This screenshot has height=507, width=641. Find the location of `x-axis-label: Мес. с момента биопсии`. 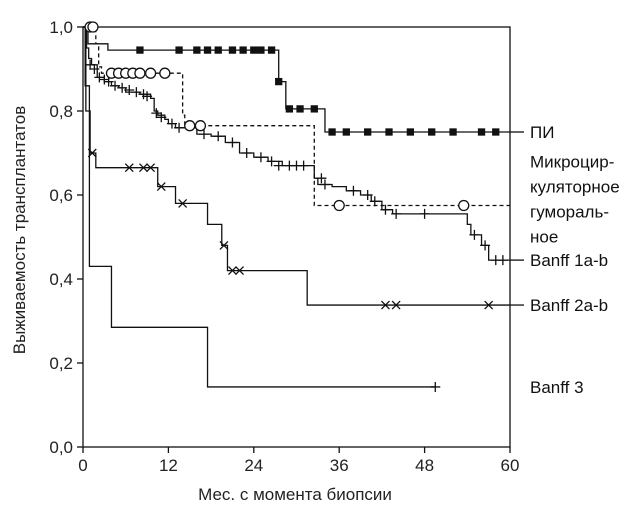

x-axis-label: Мес. с момента биопсии is located at coordinates (295, 494).